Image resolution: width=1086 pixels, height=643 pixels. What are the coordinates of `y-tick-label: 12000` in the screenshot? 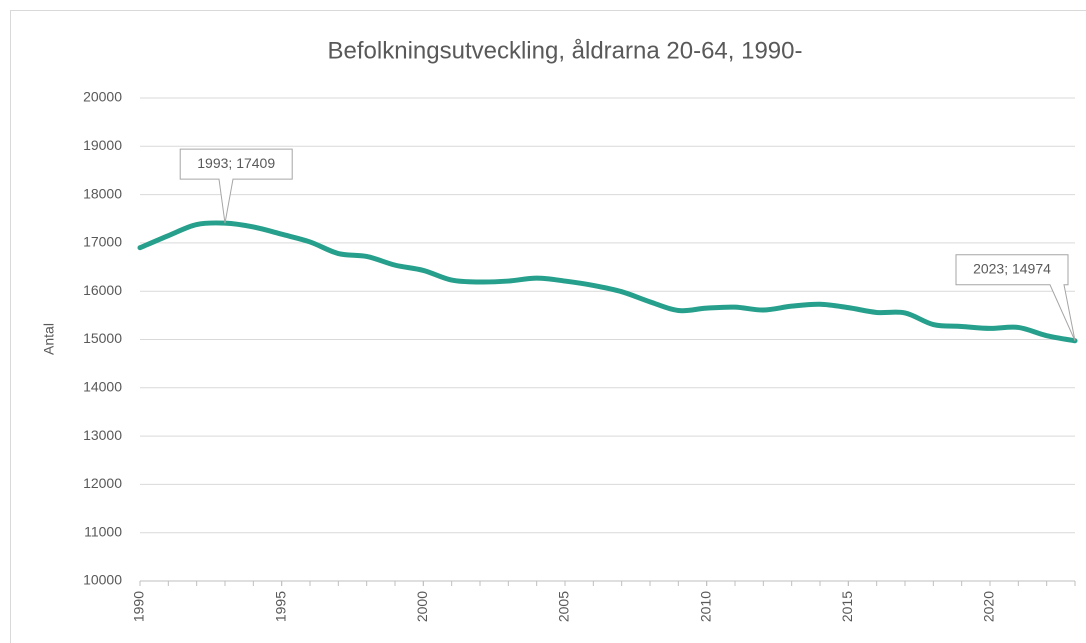 It's located at (102, 483).